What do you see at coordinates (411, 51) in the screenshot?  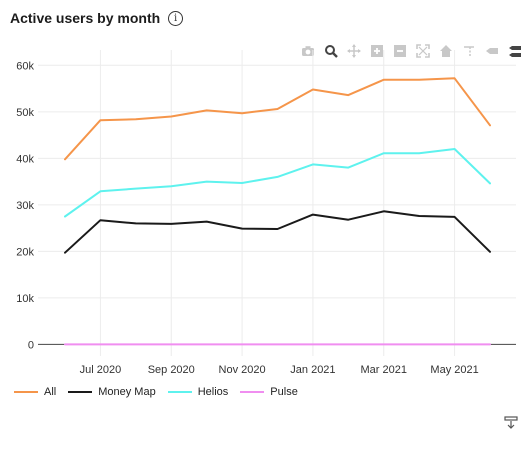 I see `modebar` at bounding box center [411, 51].